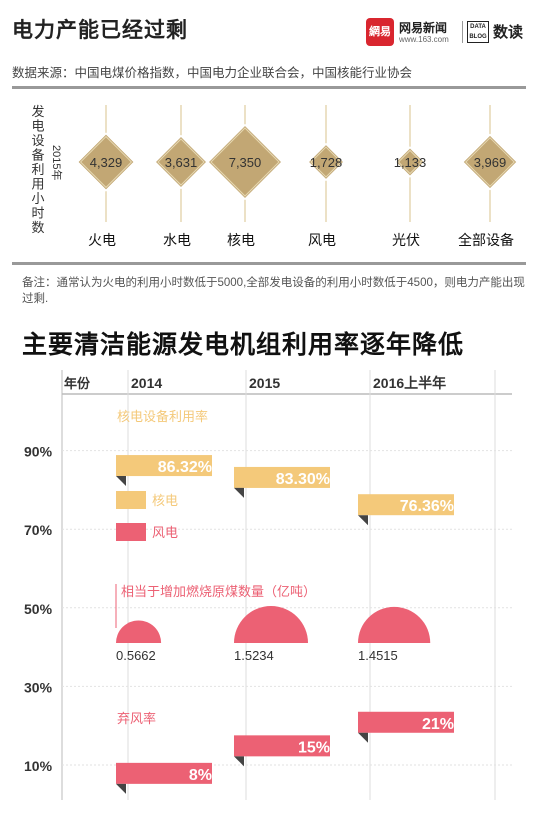 Image resolution: width=550 pixels, height=813 pixels. Describe the element at coordinates (38, 452) in the screenshot. I see `y-tick-label: 90%` at that location.